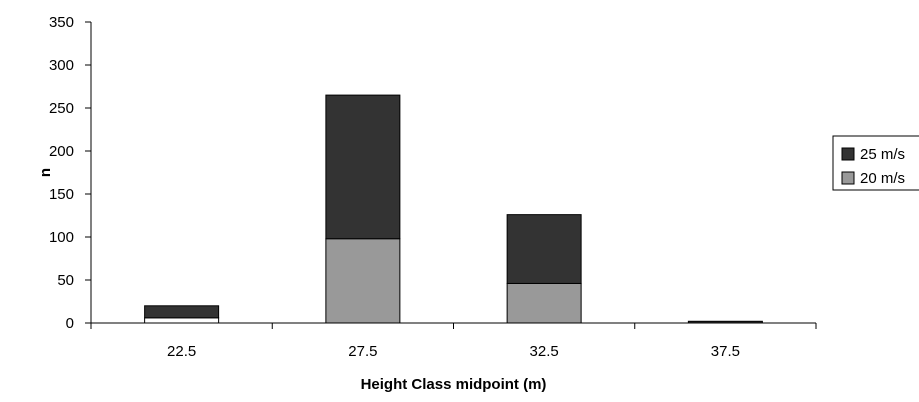 The width and height of the screenshot is (919, 402). Describe the element at coordinates (848, 178) in the screenshot. I see `legend-swatch-20-m-s` at that location.